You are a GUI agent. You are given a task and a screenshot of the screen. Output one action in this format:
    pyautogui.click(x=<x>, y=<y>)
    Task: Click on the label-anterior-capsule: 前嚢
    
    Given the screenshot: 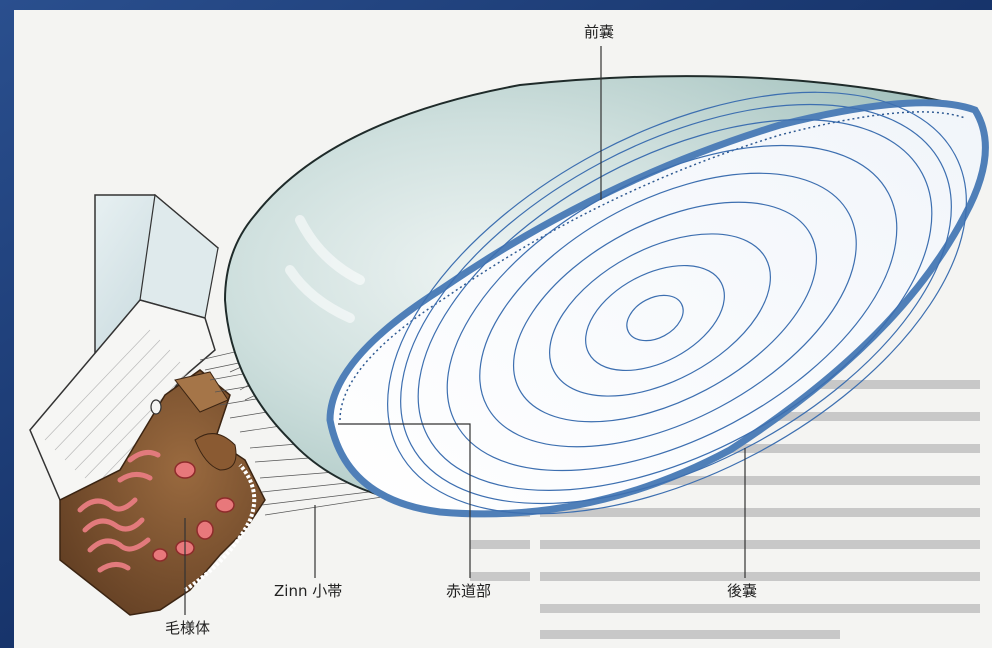 What is the action you would take?
    pyautogui.click(x=599, y=32)
    